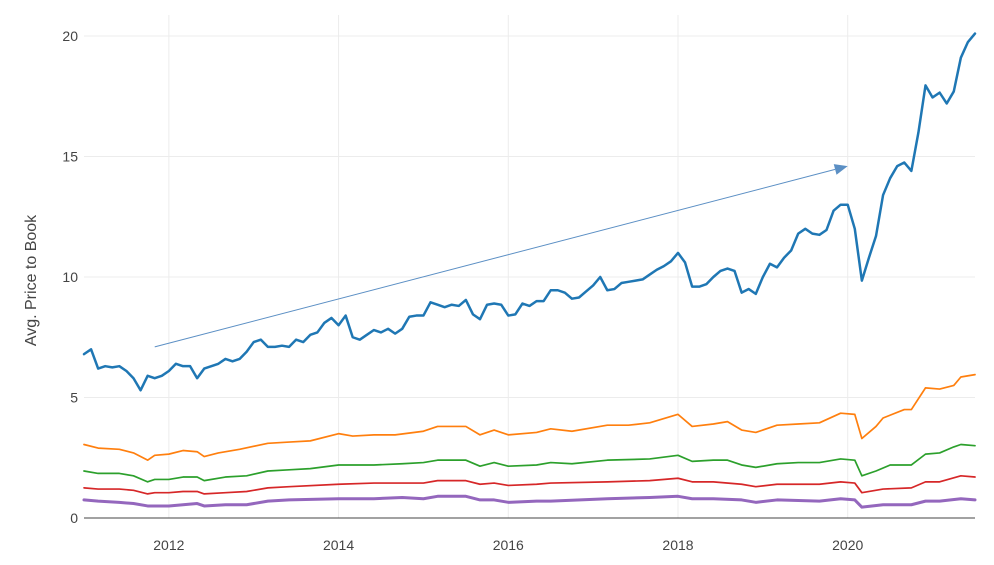 Image resolution: width=994 pixels, height=565 pixels. I want to click on y-tick-label: 0, so click(74, 518).